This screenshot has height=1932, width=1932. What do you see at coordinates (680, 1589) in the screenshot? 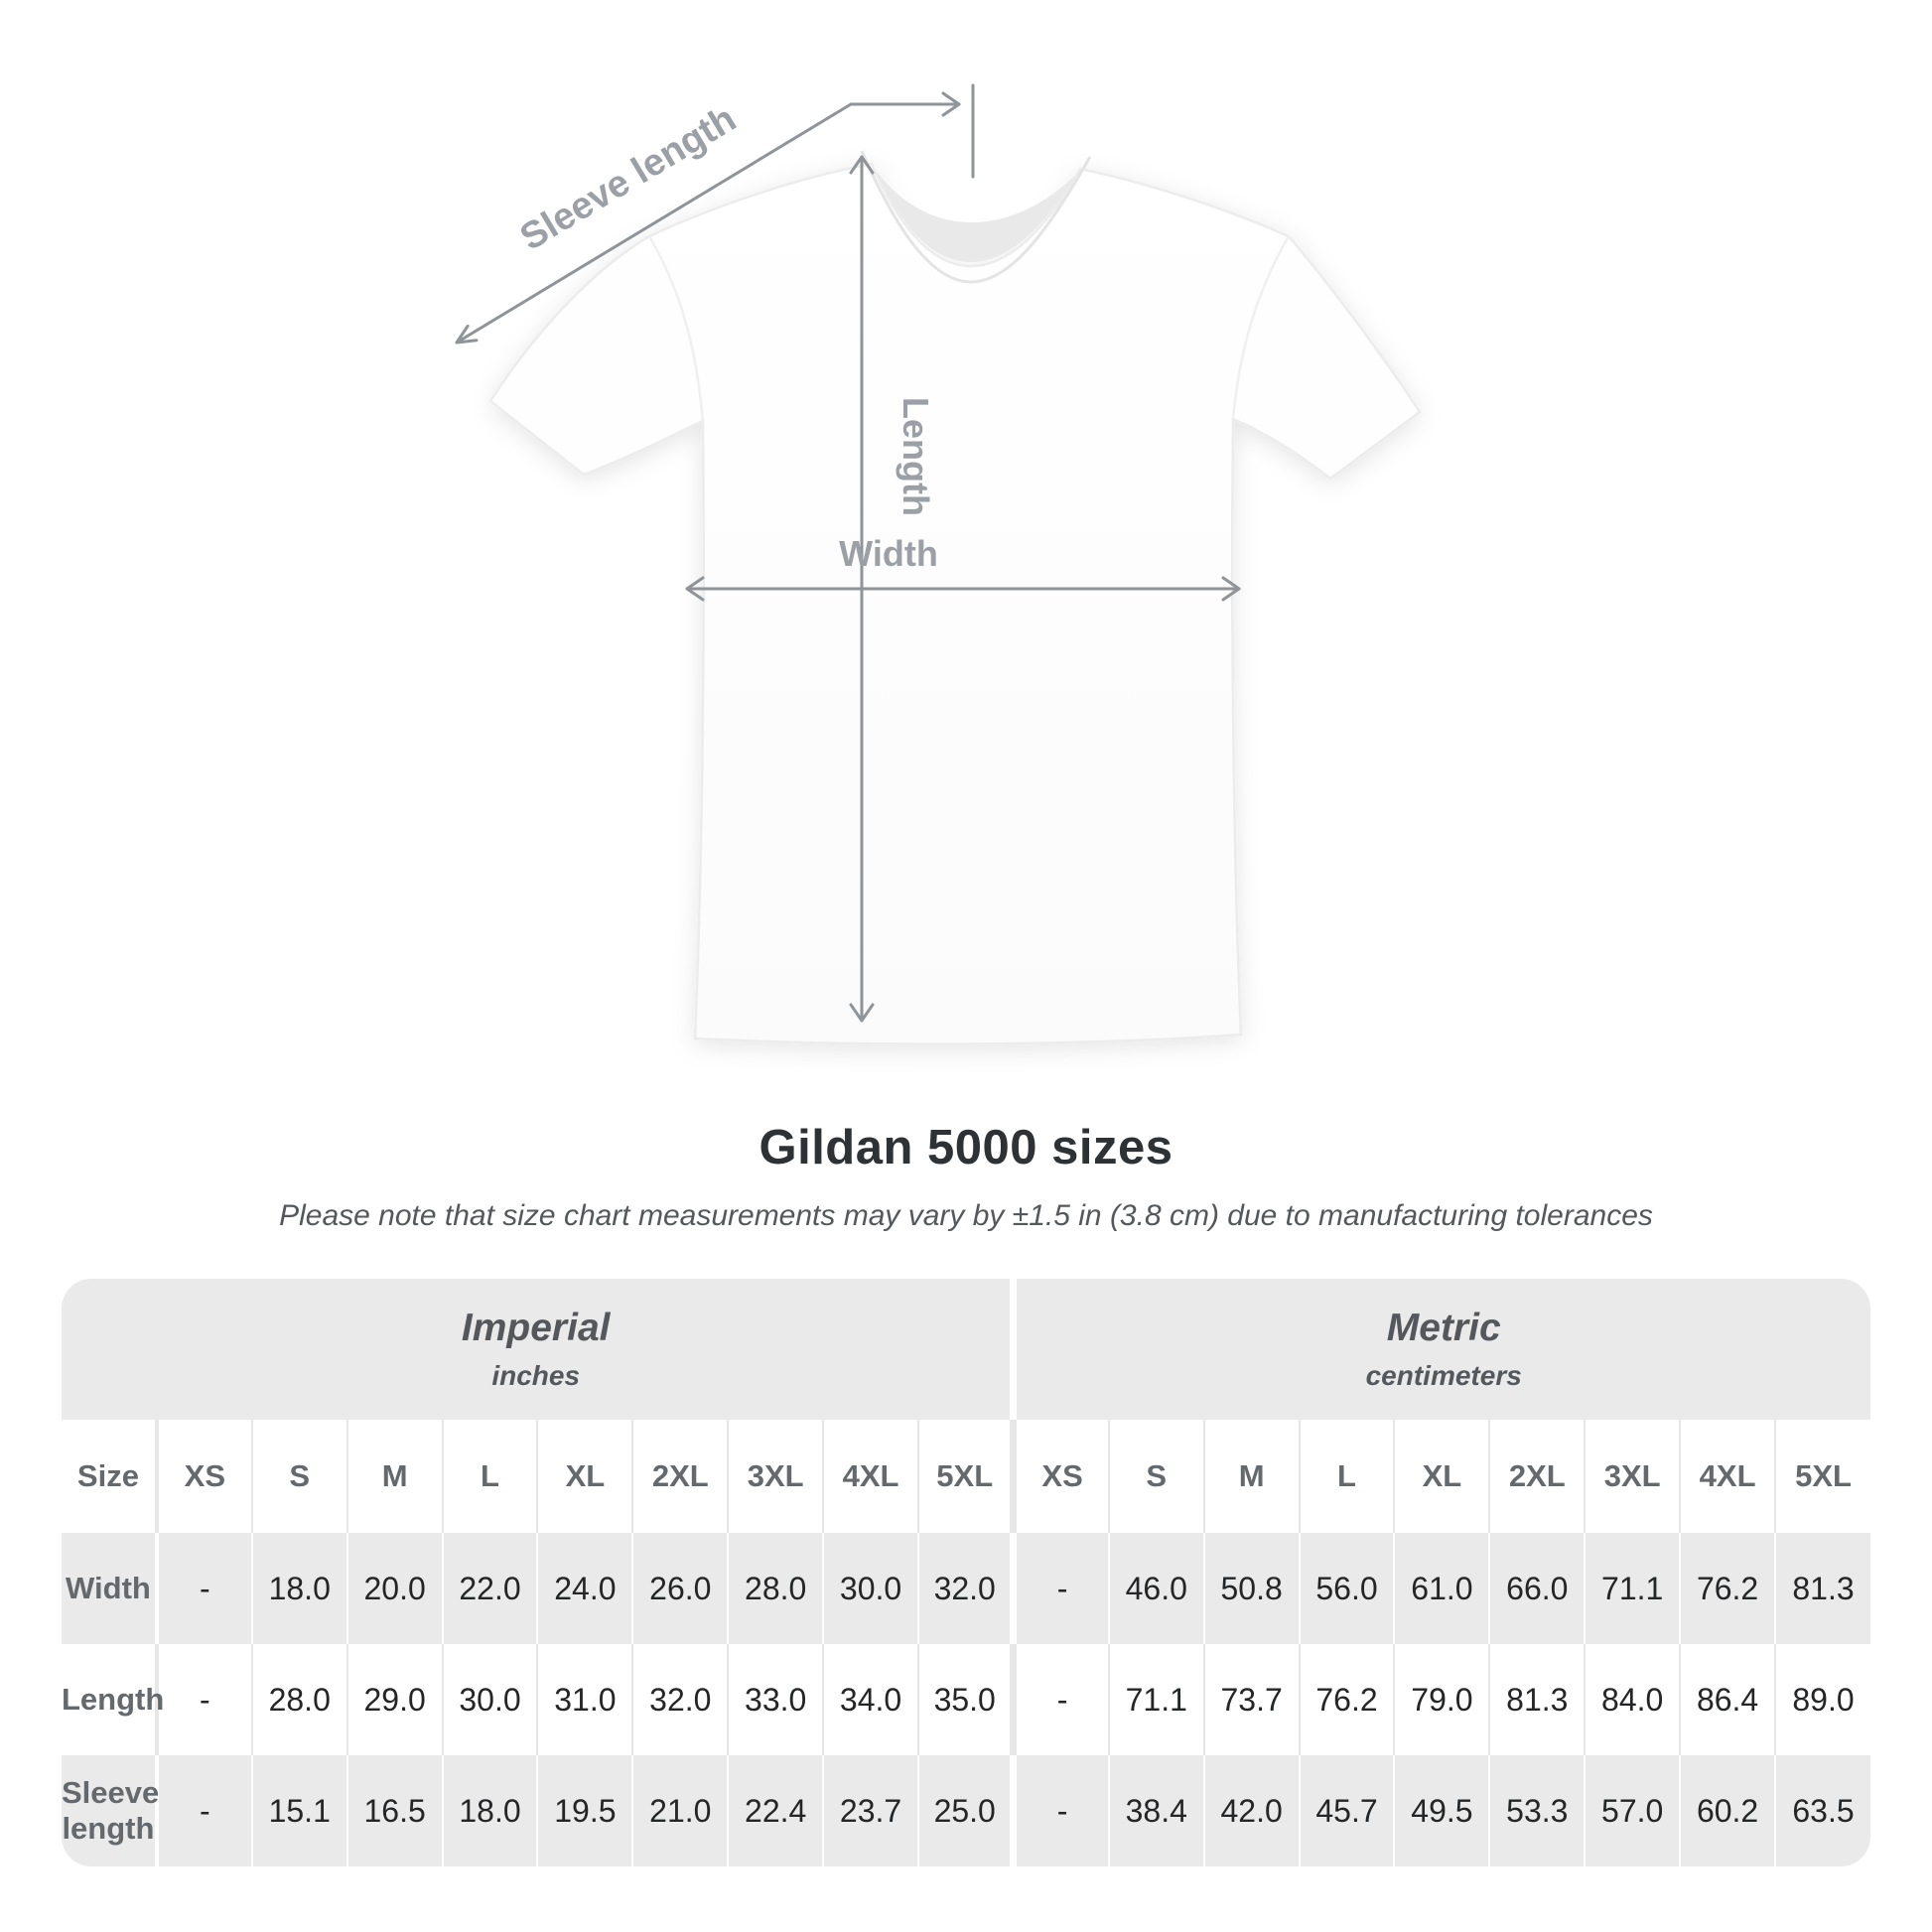
I see `value-cell-imperial: 26.0` at bounding box center [680, 1589].